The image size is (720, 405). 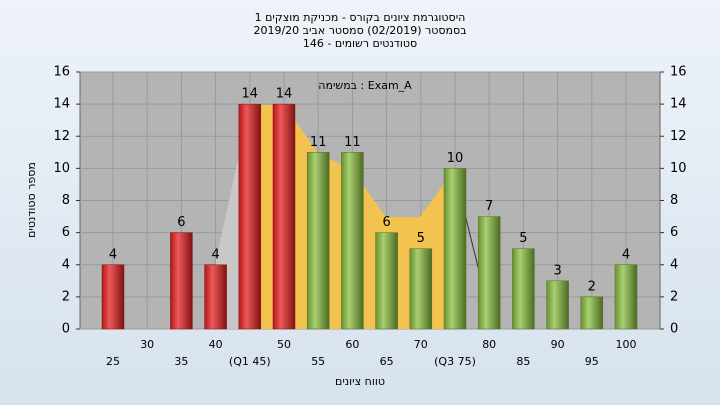 What do you see at coordinates (557, 270) in the screenshot?
I see `value-label: 3` at bounding box center [557, 270].